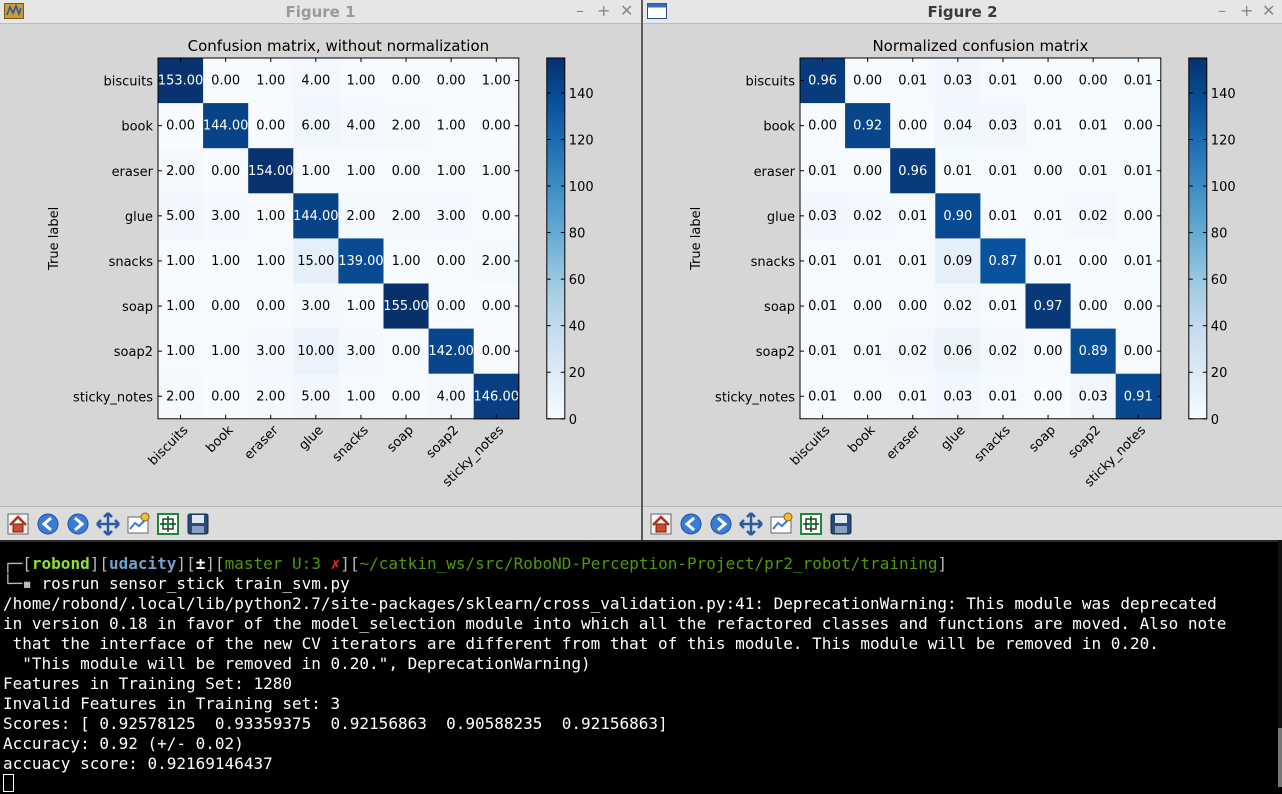 The height and width of the screenshot is (794, 1282). Describe the element at coordinates (1138, 396) in the screenshot. I see `fig2-cell-label: 0.91` at that location.